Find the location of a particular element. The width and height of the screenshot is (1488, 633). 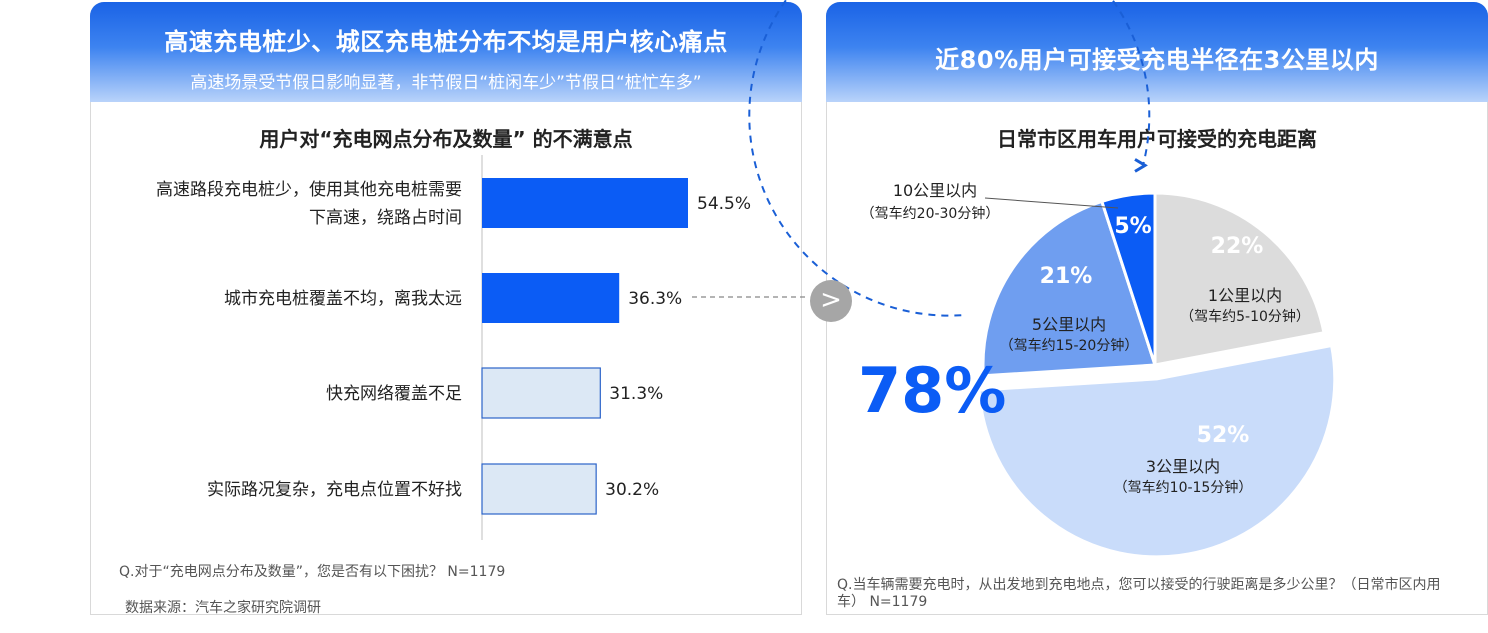

bar-value-label: 36.3% is located at coordinates (655, 299).